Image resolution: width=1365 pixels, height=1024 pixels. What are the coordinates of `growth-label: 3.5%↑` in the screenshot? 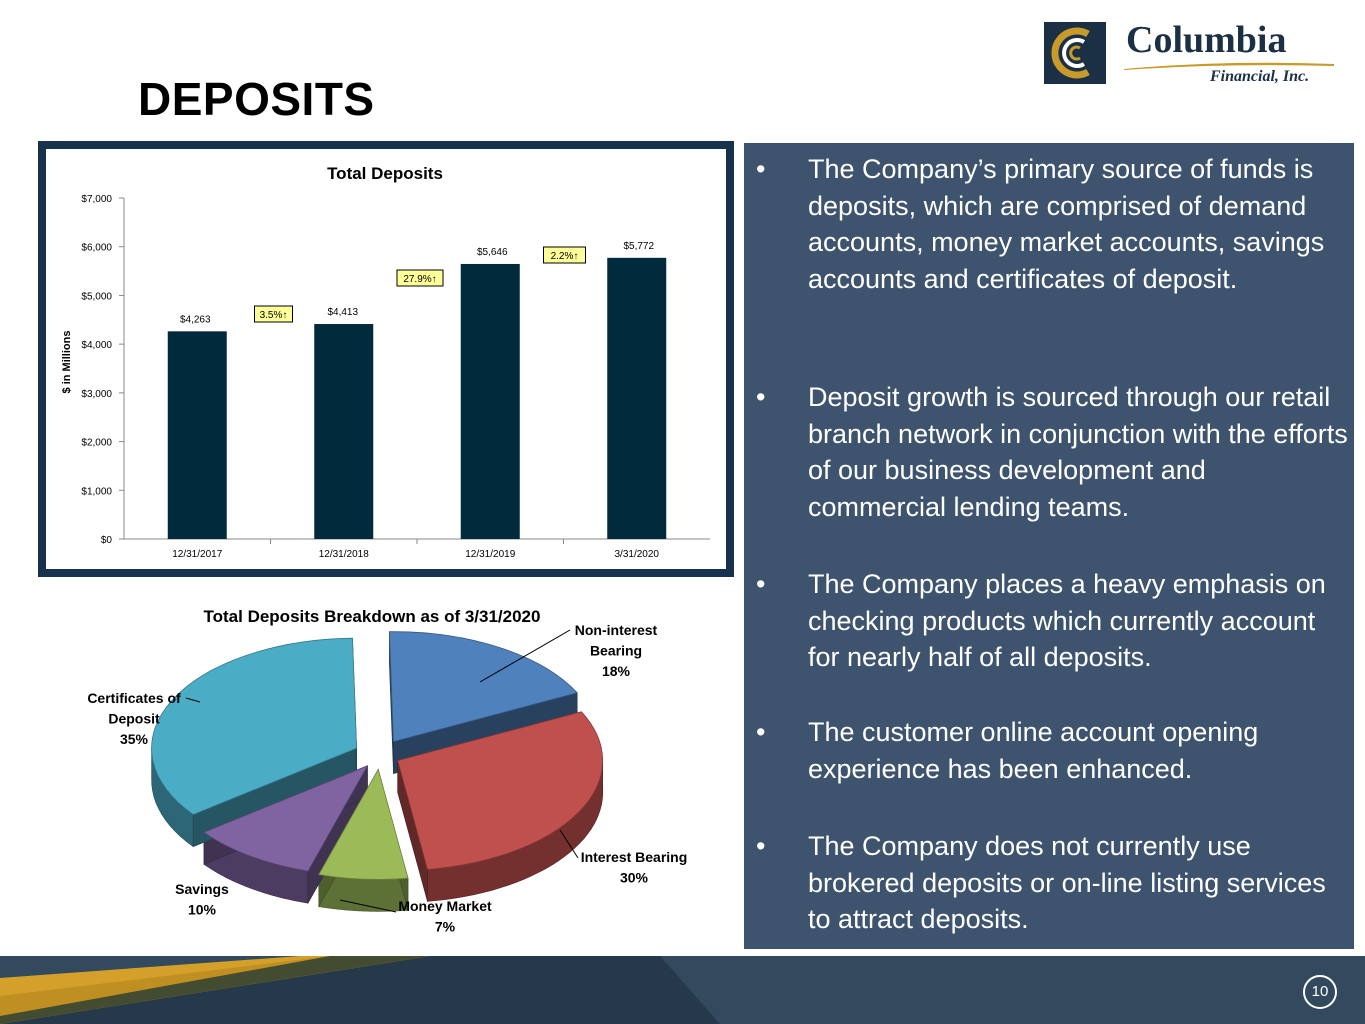 It's located at (274, 315).